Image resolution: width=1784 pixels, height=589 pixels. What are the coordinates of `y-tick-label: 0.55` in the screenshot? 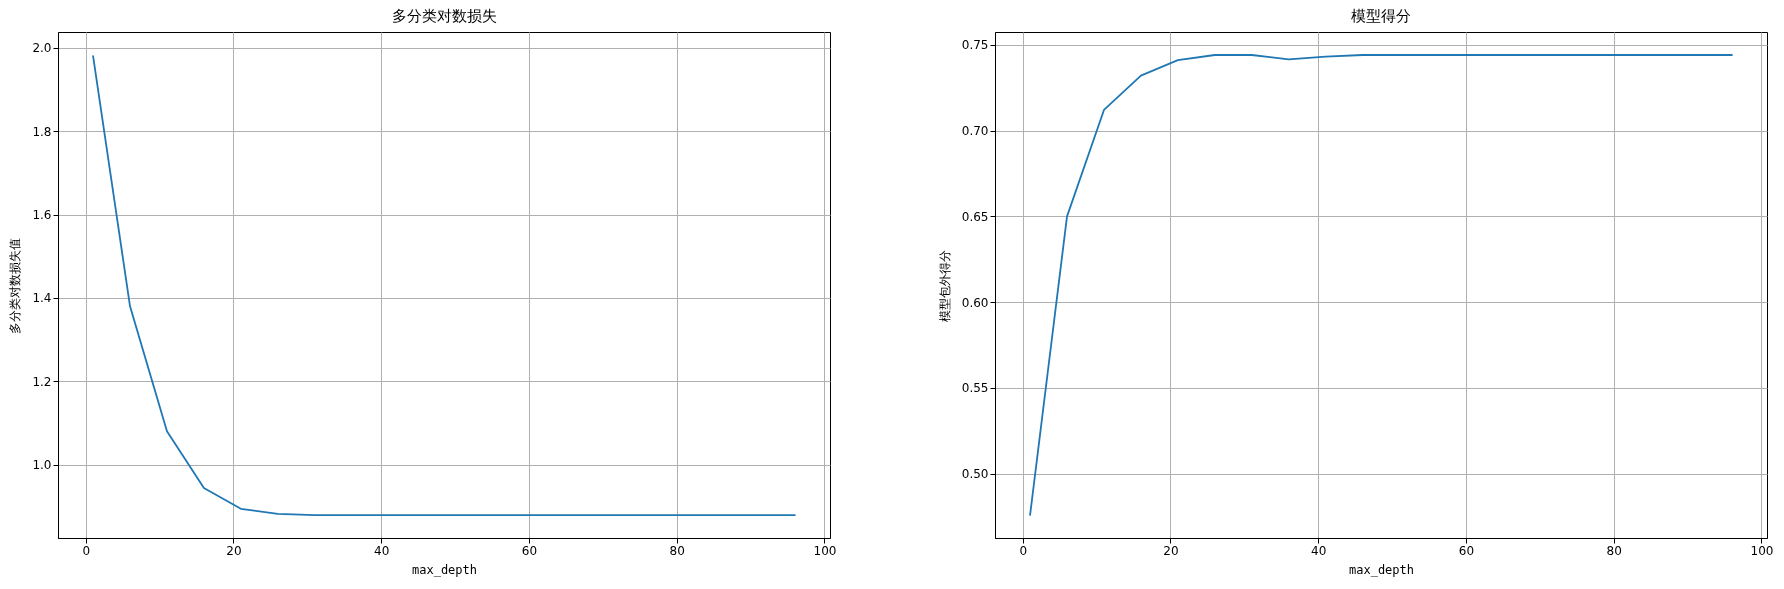 It's located at (975, 388).